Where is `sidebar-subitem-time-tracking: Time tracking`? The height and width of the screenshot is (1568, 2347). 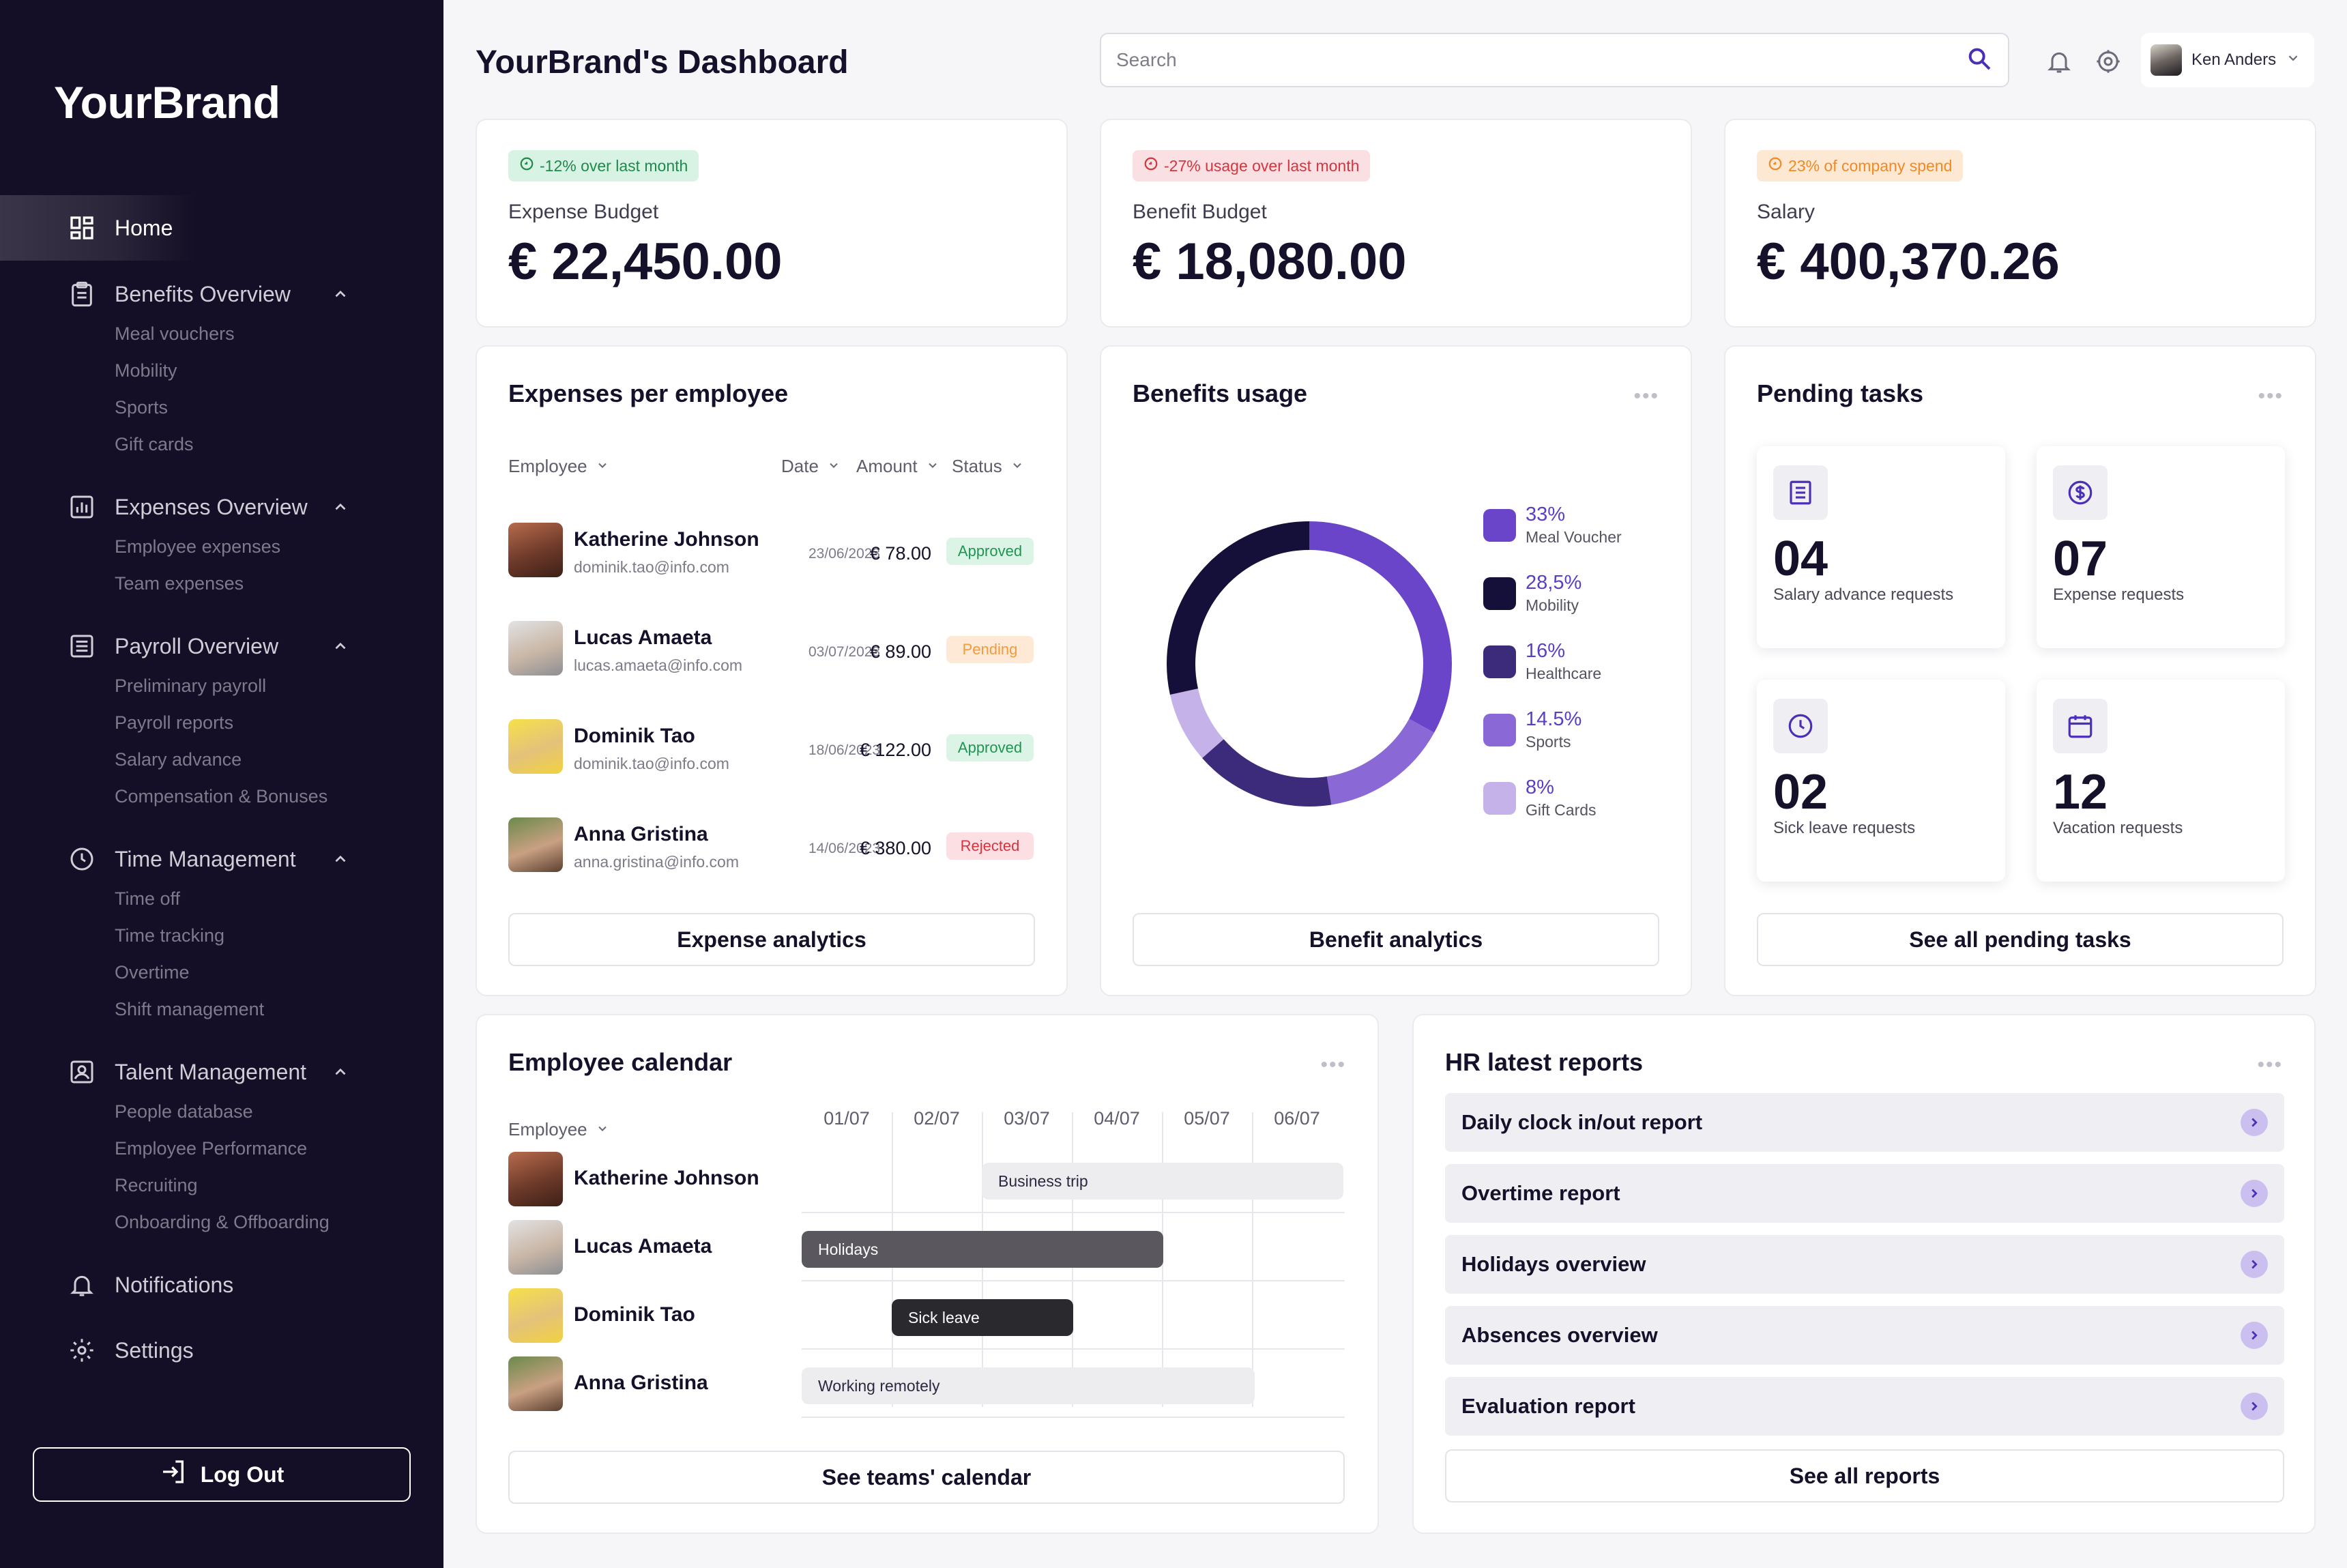
sidebar-subitem-time-tracking: Time tracking is located at coordinates (170, 936).